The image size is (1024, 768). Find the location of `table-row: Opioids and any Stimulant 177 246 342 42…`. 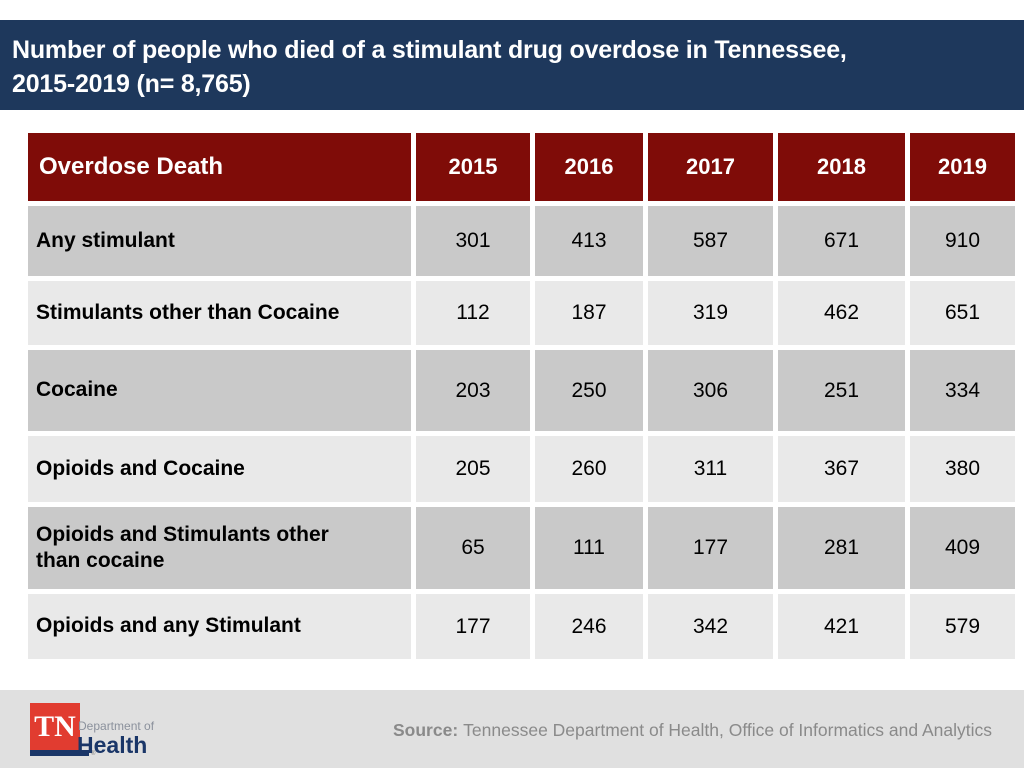

table-row: Opioids and any Stimulant 177 246 342 42… is located at coordinates (521, 626).